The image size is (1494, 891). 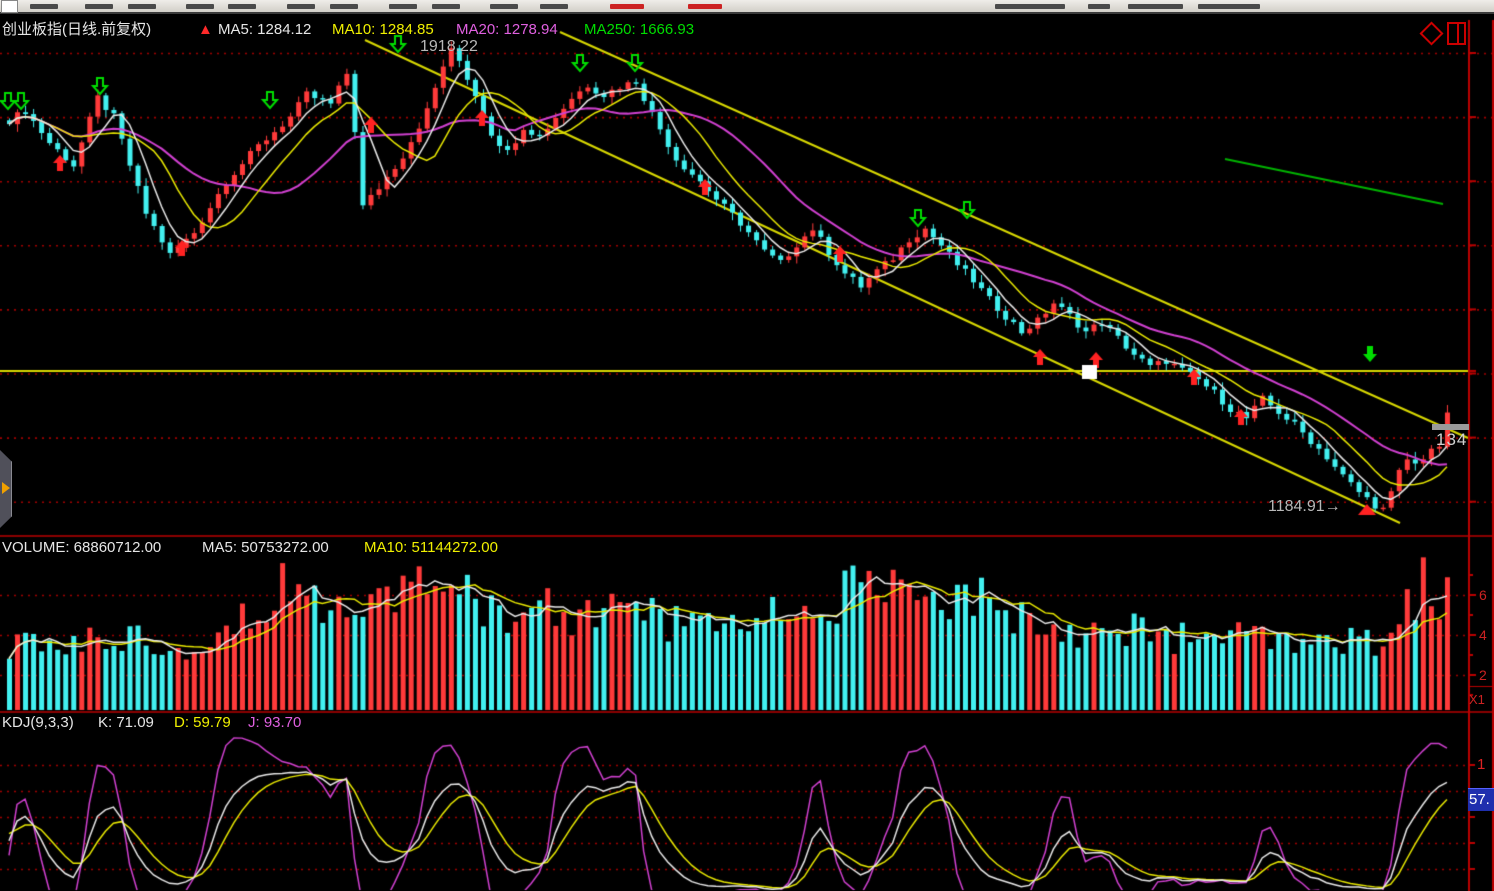 What do you see at coordinates (1481, 799) in the screenshot?
I see `kdj-current-value-box: 57.` at bounding box center [1481, 799].